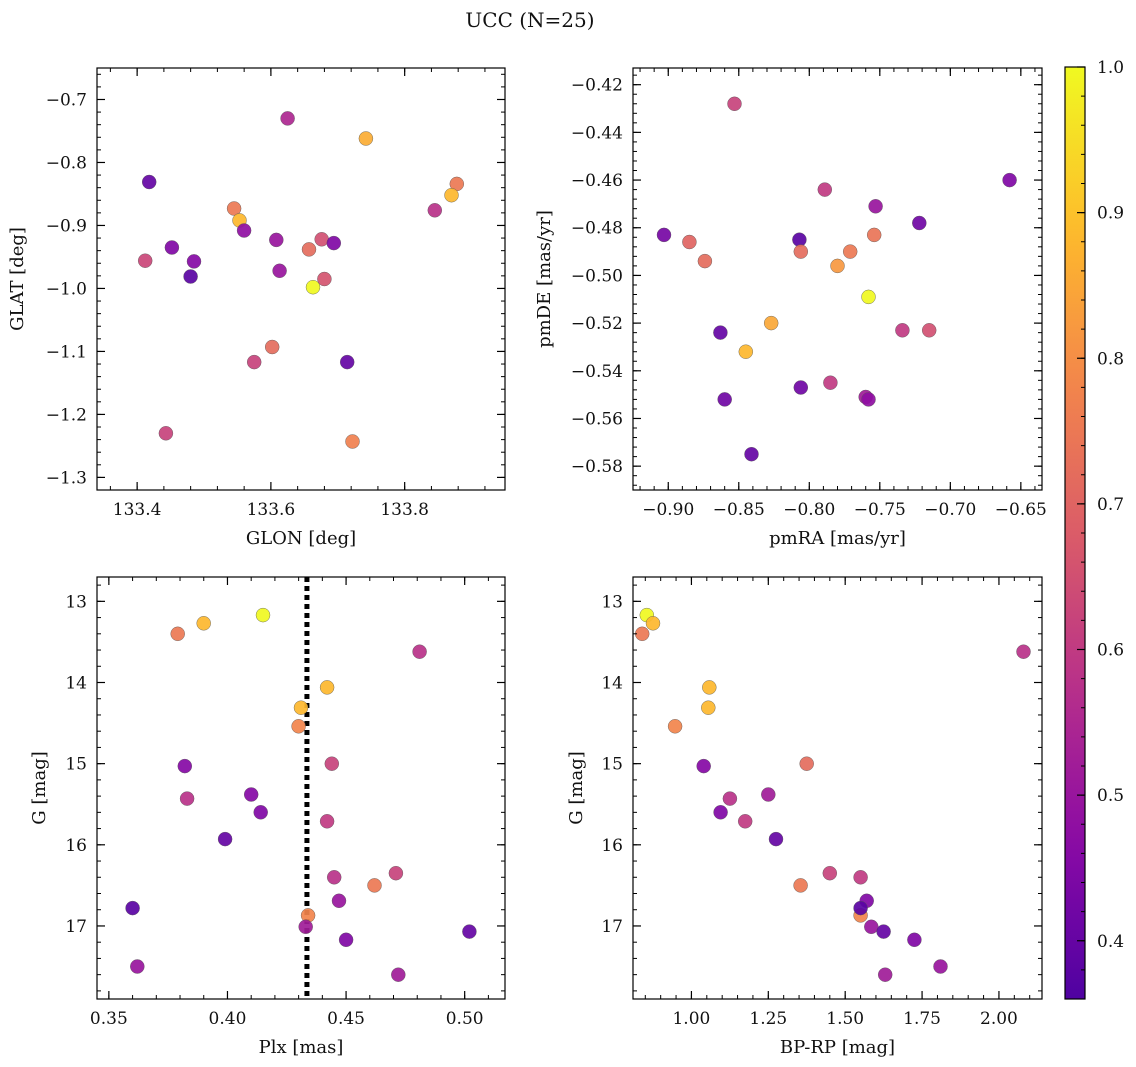  What do you see at coordinates (17, 279) in the screenshot?
I see `y-axis-label: GLAT [deg]` at bounding box center [17, 279].